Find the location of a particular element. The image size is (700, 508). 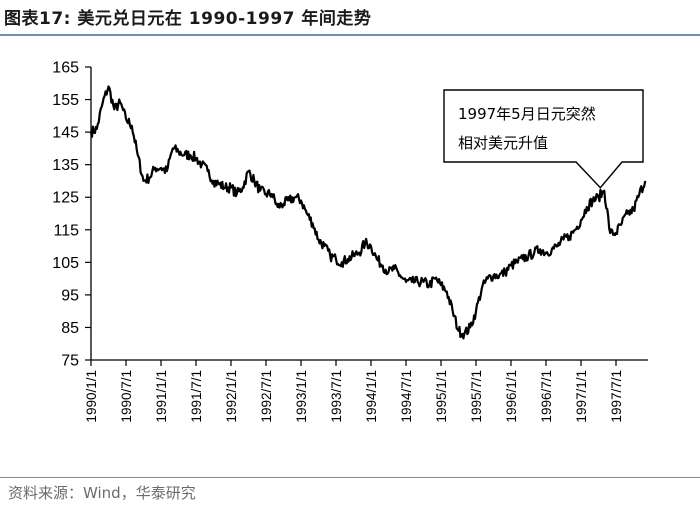

y-axis-ticks: 165 155 145 135 125 115 105 95 85 75 is located at coordinates (71, 215).